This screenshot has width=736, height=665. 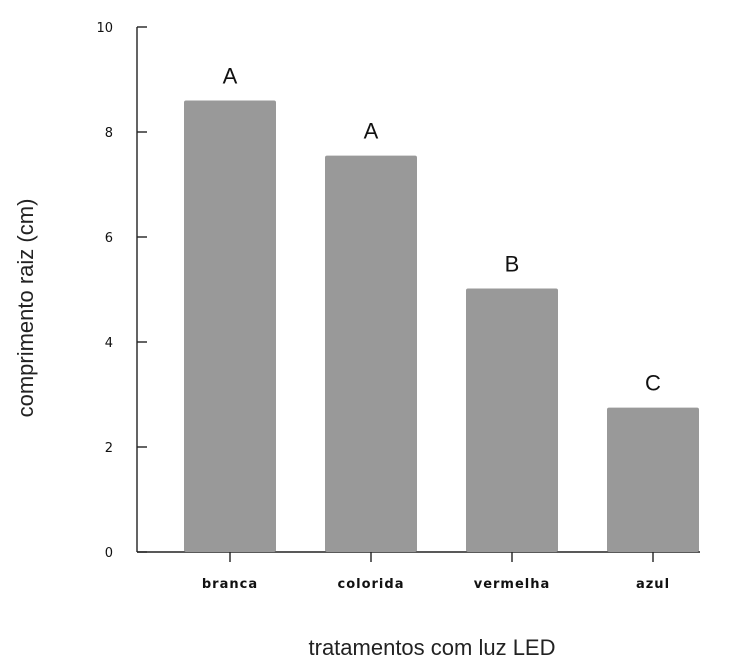 I want to click on x-tick-label-branca: branca, so click(x=230, y=584).